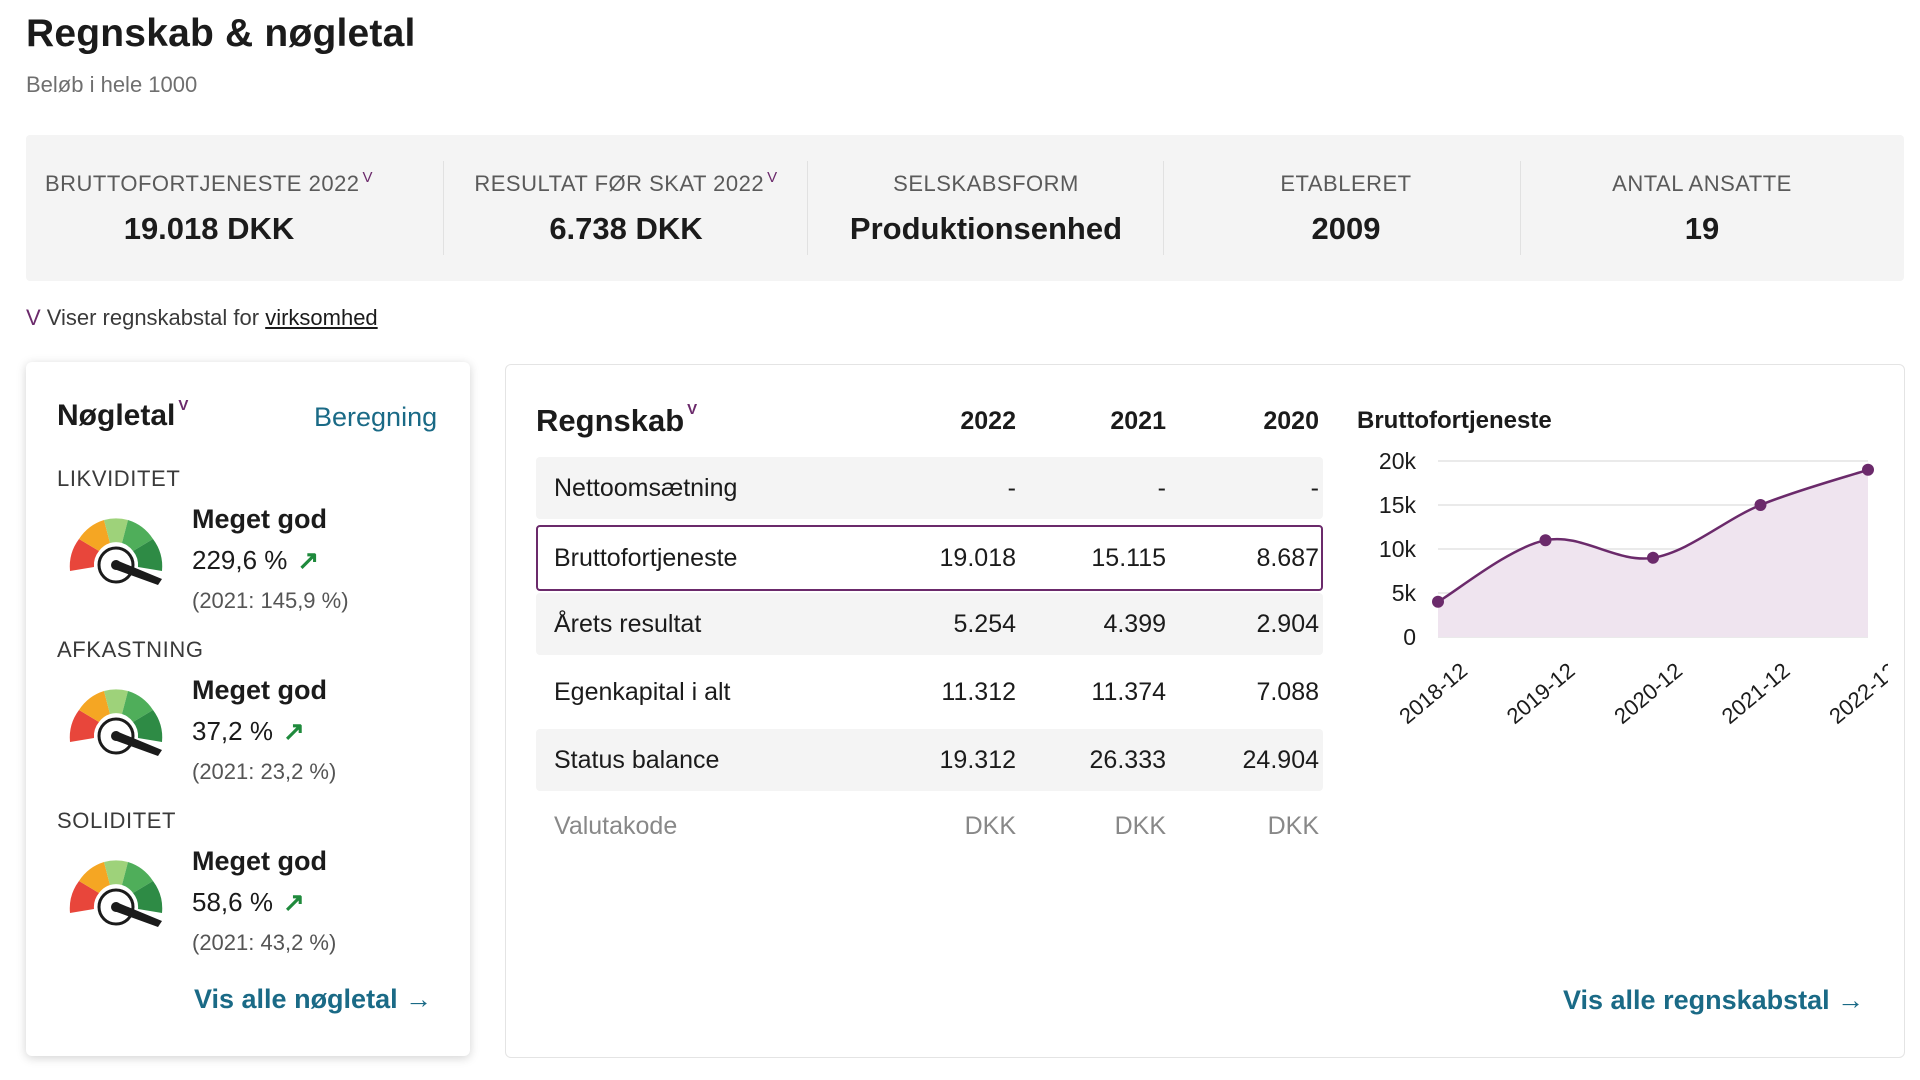  What do you see at coordinates (321, 317) in the screenshot?
I see `company-link: virksomhed` at bounding box center [321, 317].